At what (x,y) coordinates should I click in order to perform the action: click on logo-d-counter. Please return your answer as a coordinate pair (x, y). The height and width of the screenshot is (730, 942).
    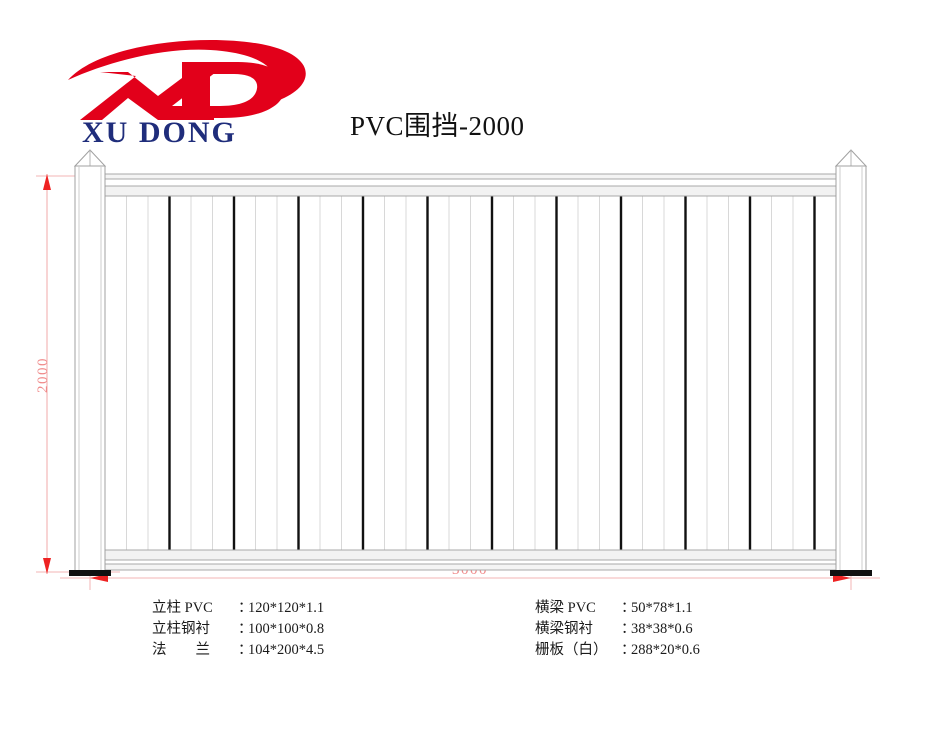
    Looking at the image, I should click on (234, 90).